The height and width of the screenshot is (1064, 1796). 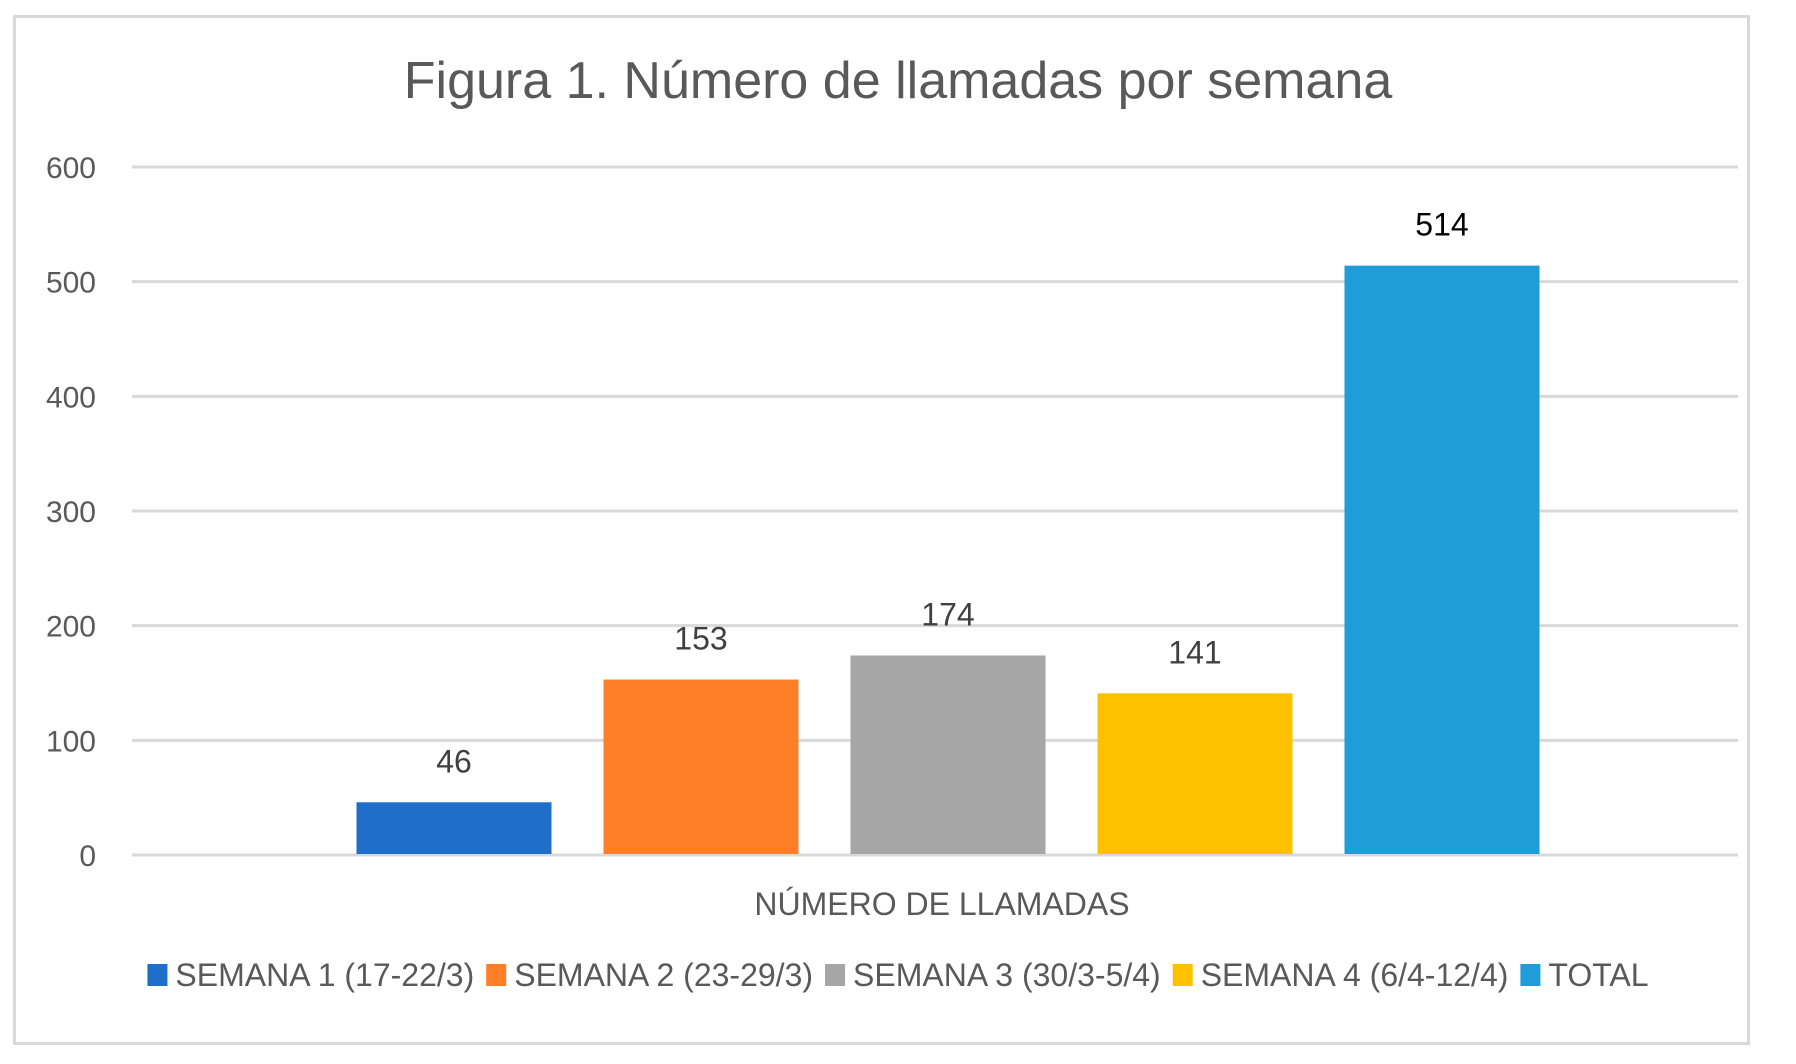 I want to click on legend-item: SEMANA 2 (23-29/3), so click(x=649, y=975).